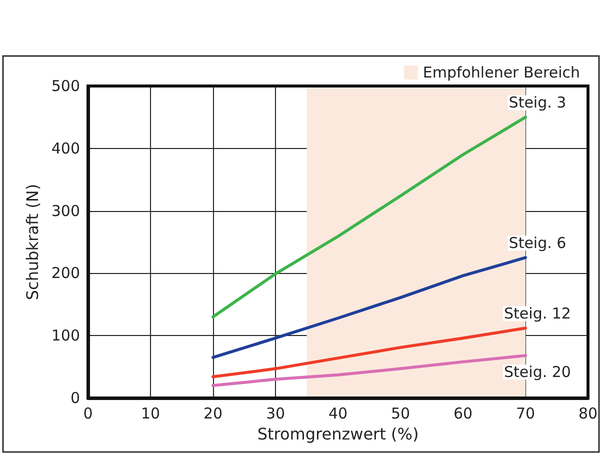 The height and width of the screenshot is (454, 603). What do you see at coordinates (32, 242) in the screenshot?
I see `y-axis-title: Schubkraft (N)` at bounding box center [32, 242].